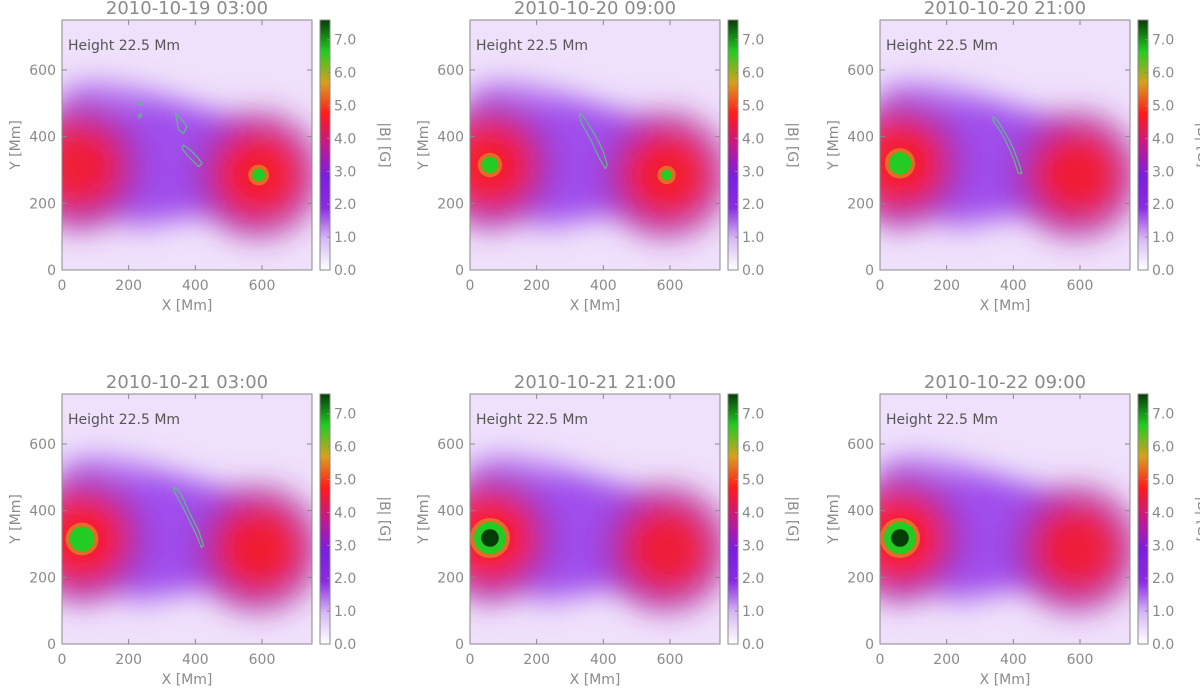 This screenshot has width=1200, height=692. What do you see at coordinates (1005, 382) in the screenshot?
I see `panel-title: 2010-10-22 09:00` at bounding box center [1005, 382].